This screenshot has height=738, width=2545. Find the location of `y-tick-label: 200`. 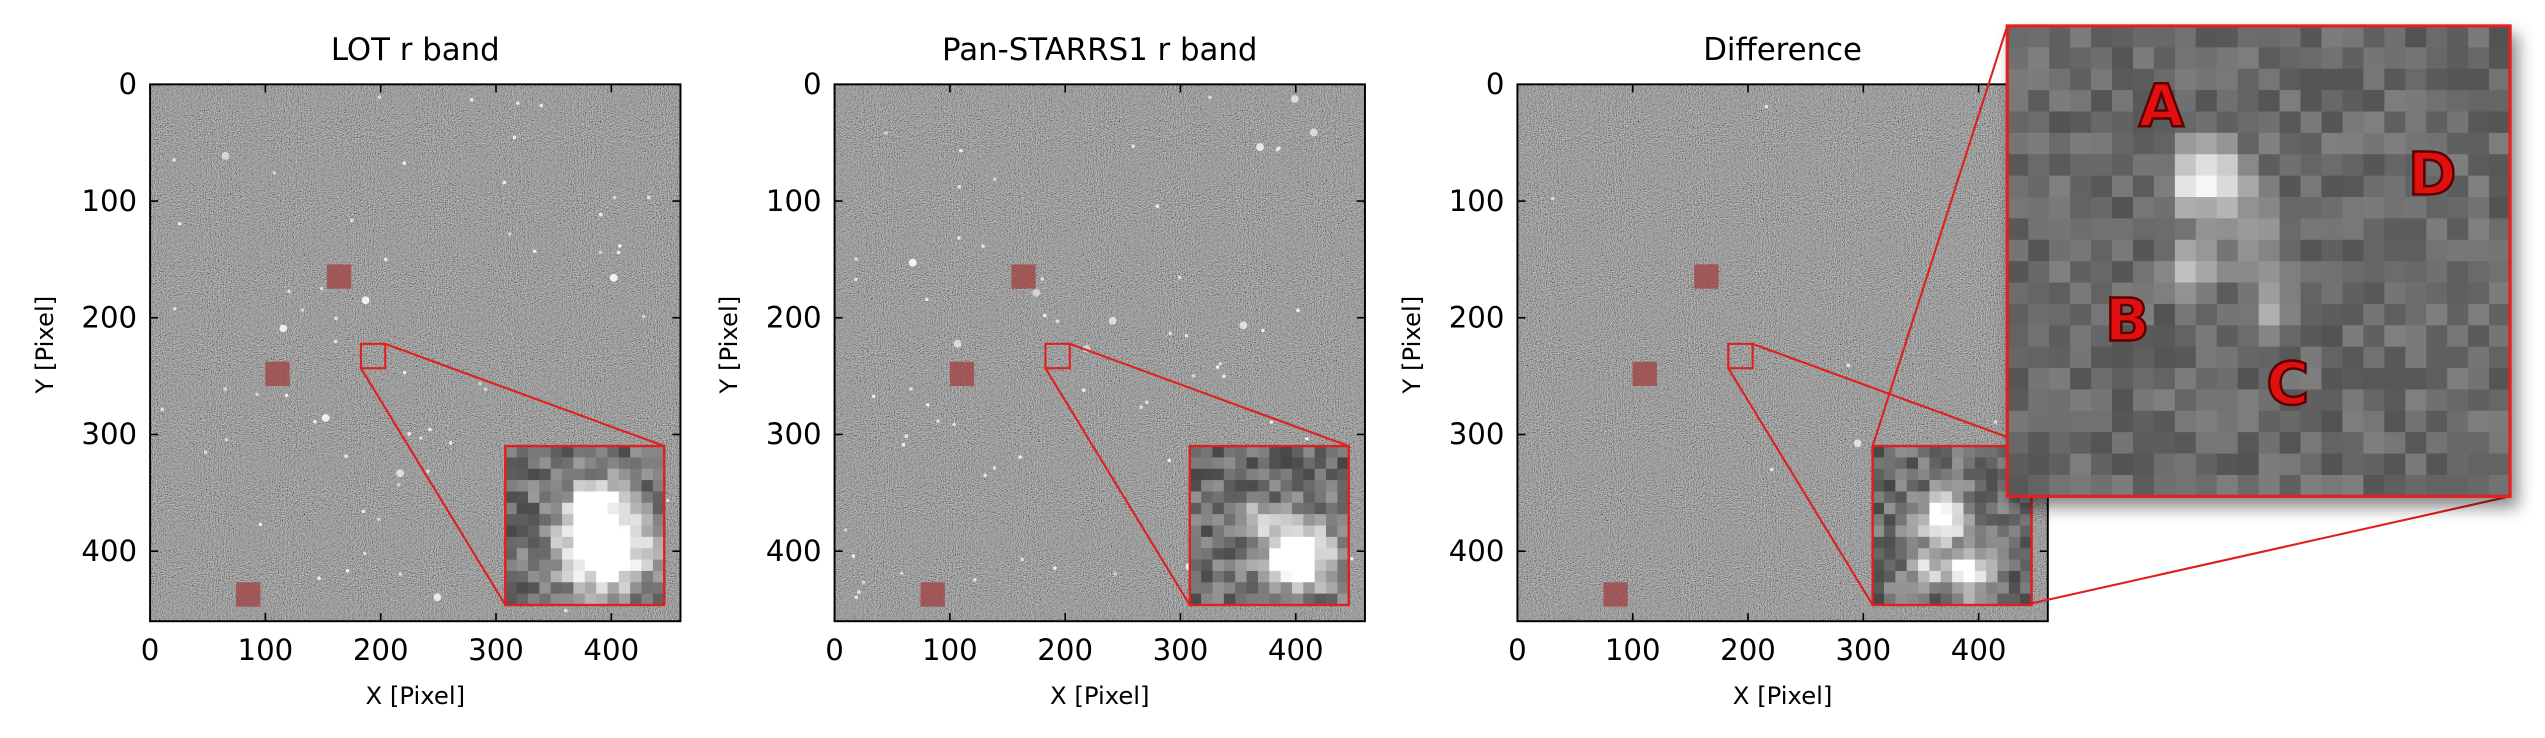

y-tick-label: 200 is located at coordinates (794, 317).